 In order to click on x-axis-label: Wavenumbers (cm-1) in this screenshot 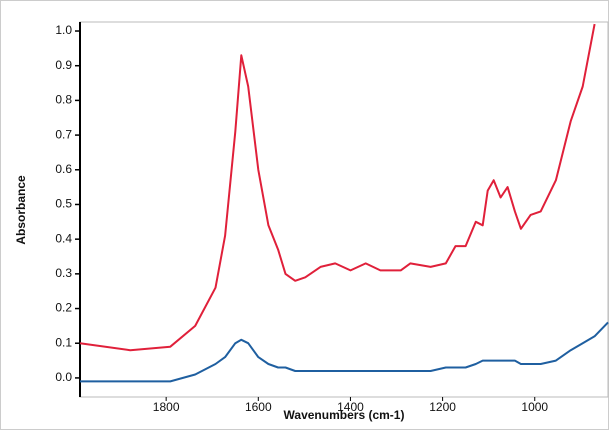, I will do `click(344, 415)`.